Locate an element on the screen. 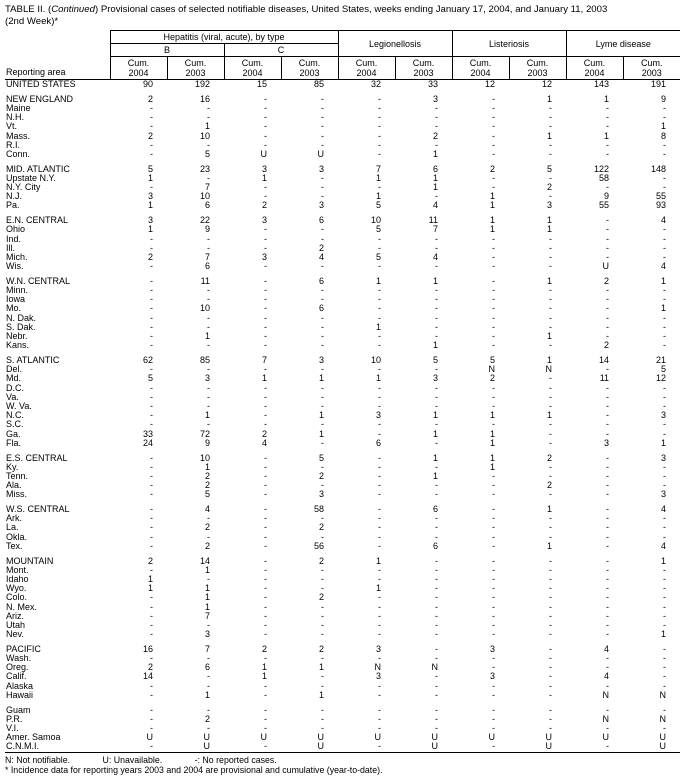 This screenshot has height=779, width=685. reporting-area-cell: Hawaii is located at coordinates (20, 694).